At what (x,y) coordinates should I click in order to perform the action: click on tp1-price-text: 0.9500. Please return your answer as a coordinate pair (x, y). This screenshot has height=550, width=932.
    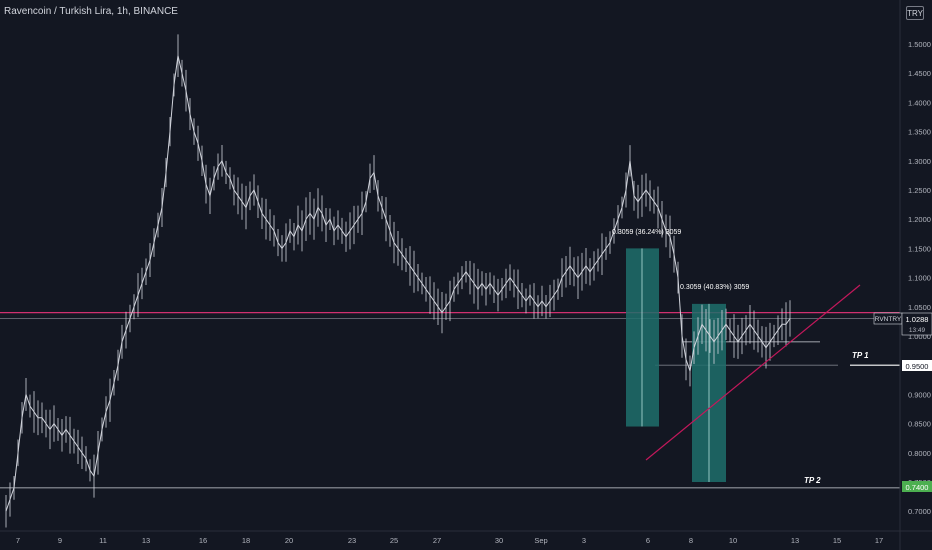
    Looking at the image, I should click on (917, 366).